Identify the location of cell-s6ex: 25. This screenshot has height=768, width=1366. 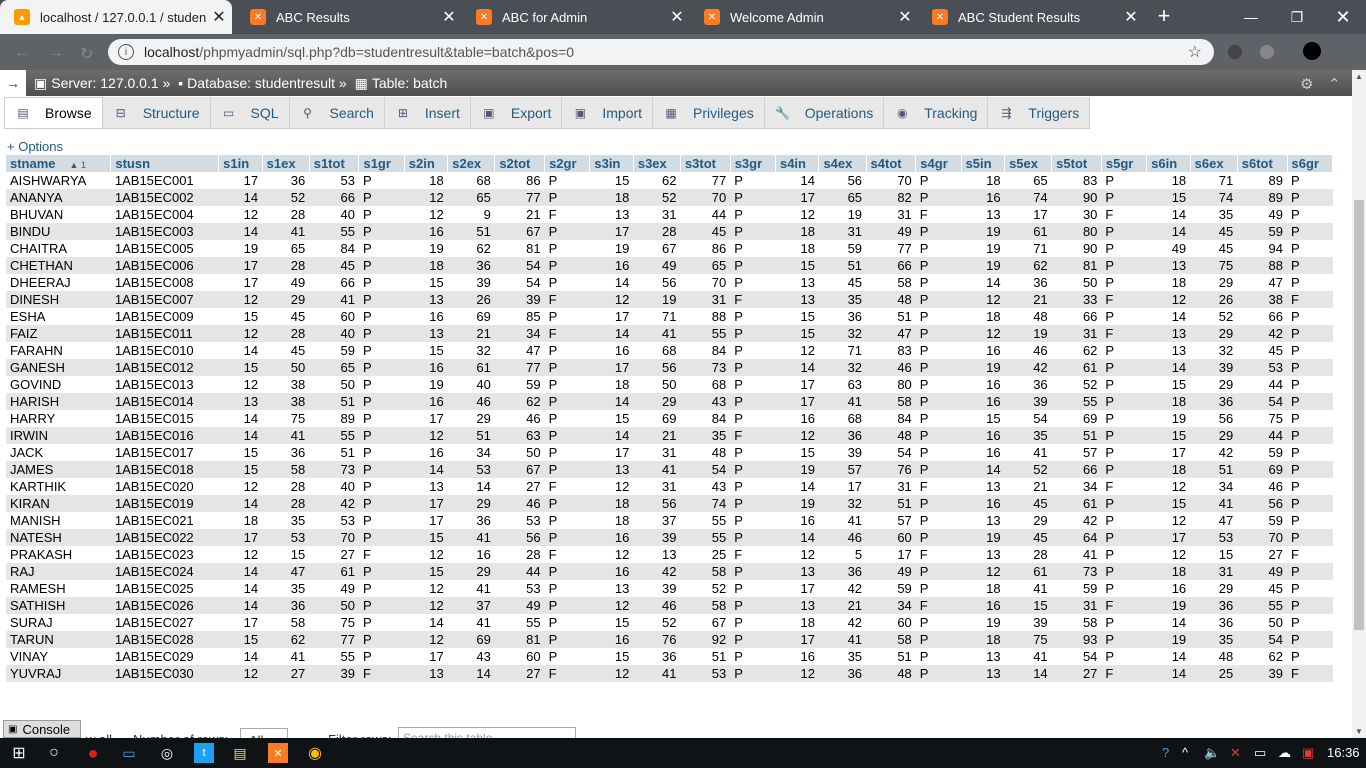
(1214, 673).